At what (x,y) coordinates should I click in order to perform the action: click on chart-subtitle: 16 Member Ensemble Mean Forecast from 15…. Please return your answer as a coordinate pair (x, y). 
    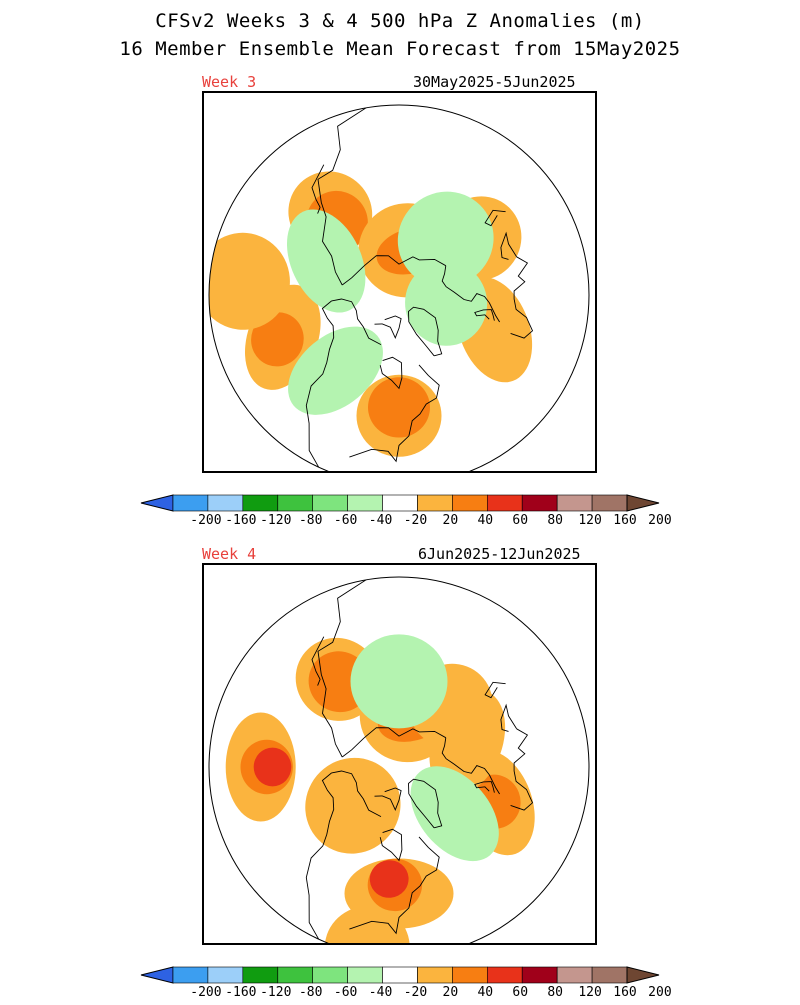
    Looking at the image, I should click on (400, 49).